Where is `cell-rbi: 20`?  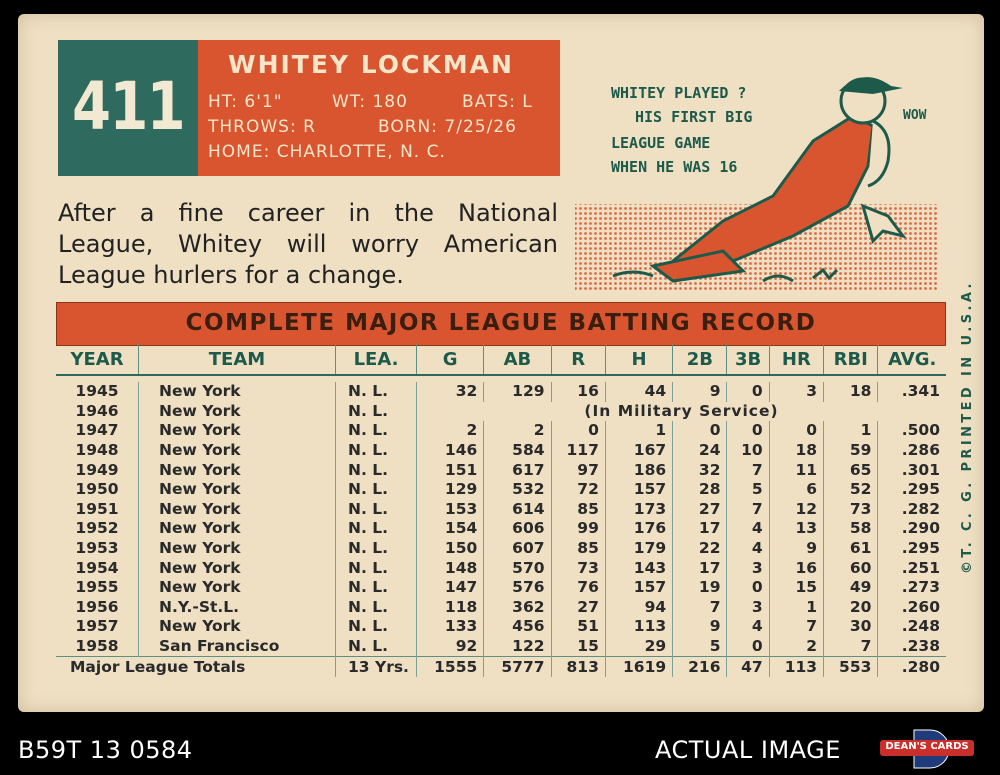 cell-rbi: 20 is located at coordinates (850, 607).